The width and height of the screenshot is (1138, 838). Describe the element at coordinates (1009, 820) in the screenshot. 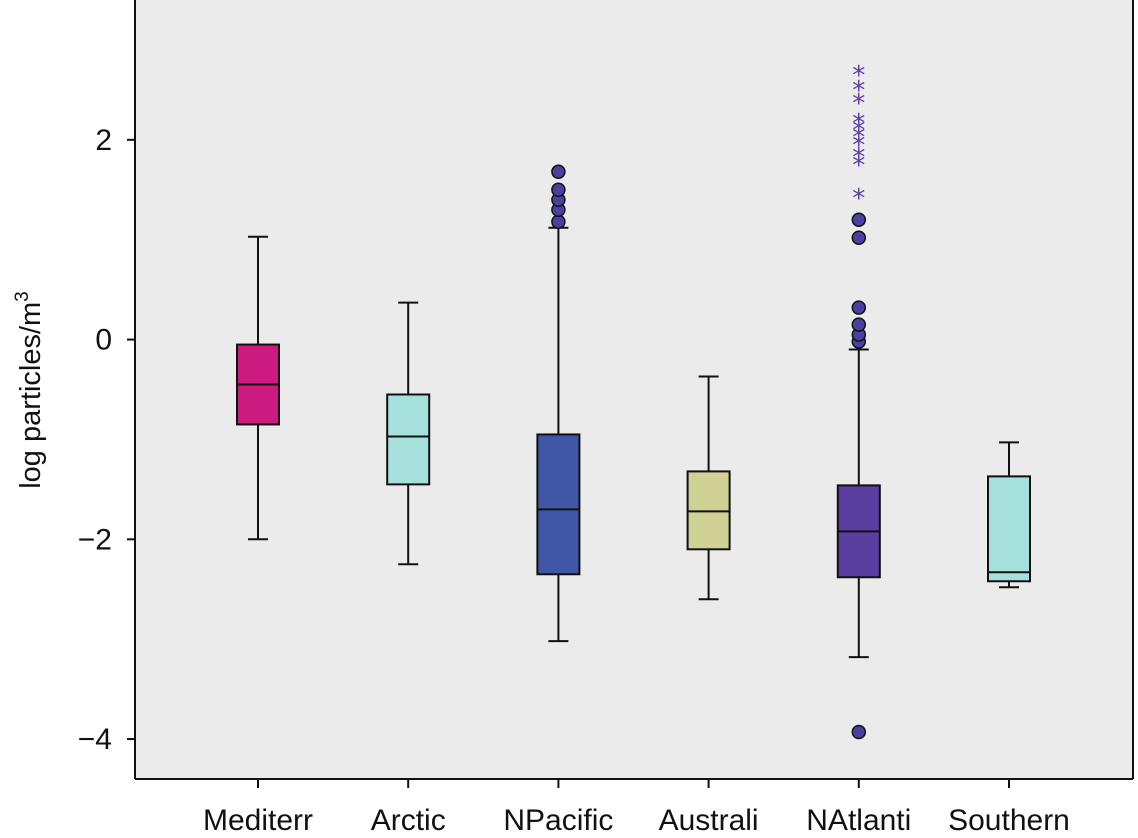

I see `x-tick-label: Southern` at that location.